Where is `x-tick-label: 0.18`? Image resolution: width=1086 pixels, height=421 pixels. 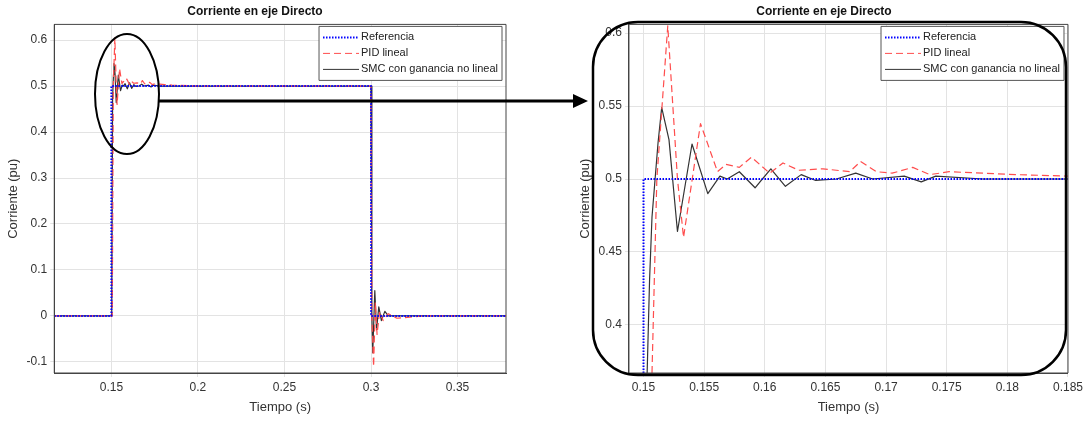
x-tick-label: 0.18 is located at coordinates (1007, 386).